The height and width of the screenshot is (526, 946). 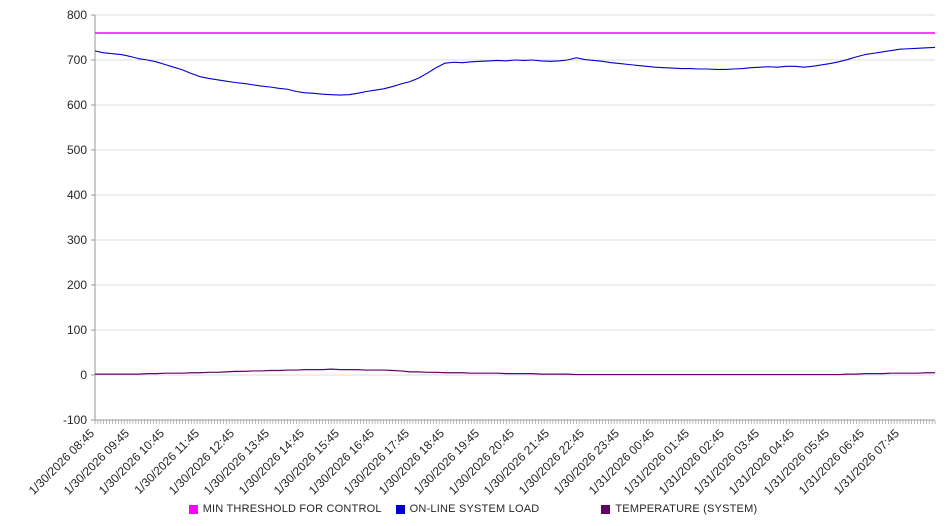 I want to click on legend-swatch-online-system-load-icon, so click(x=400, y=509).